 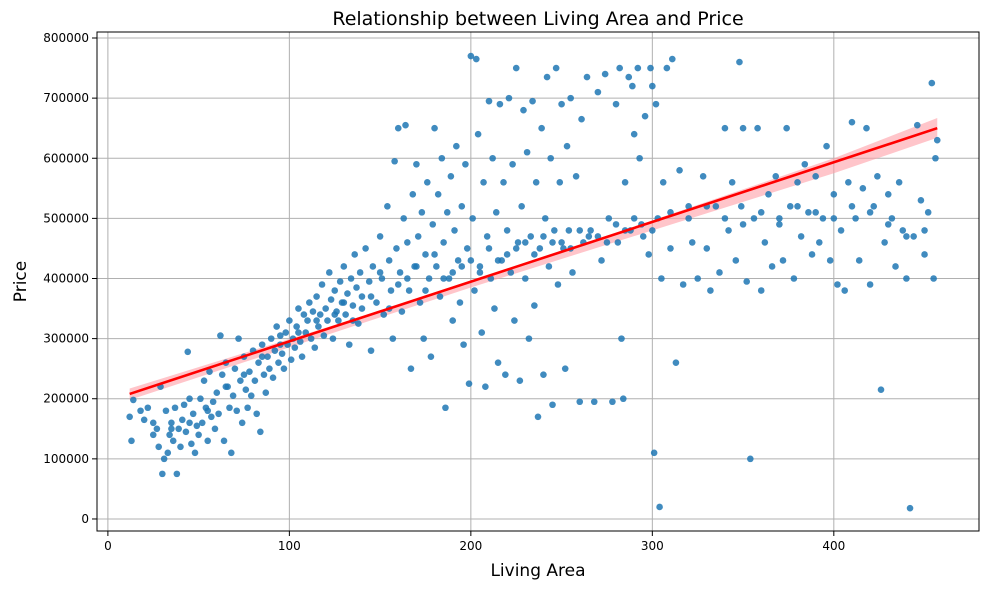 I want to click on y-tick-label: 800000, so click(x=66, y=38).